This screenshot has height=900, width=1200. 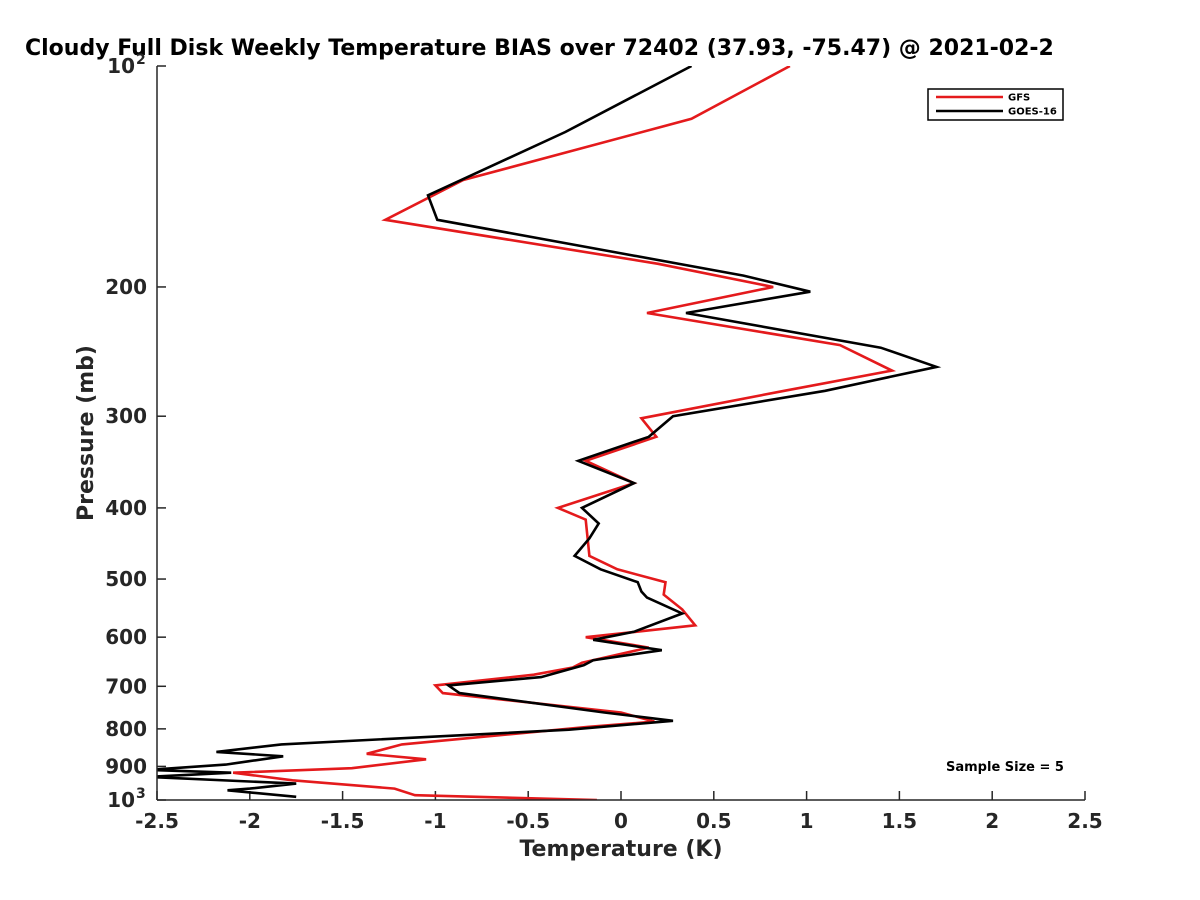 I want to click on legend: GFS GOES-16, so click(x=995, y=104).